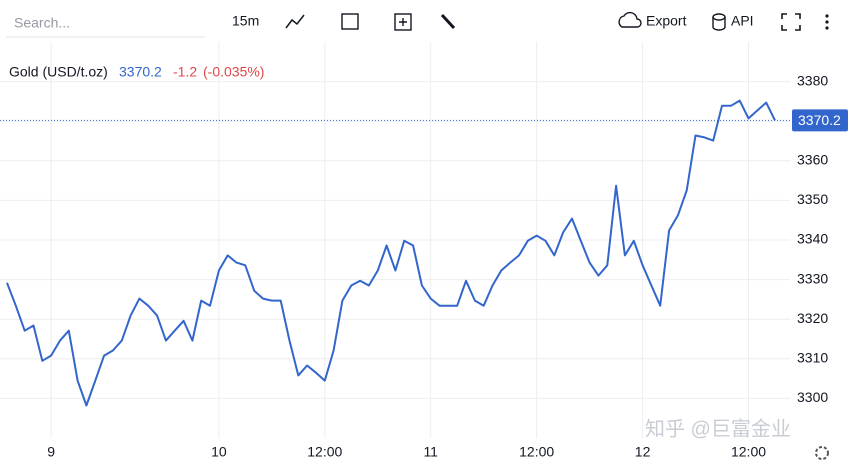 The image size is (851, 463). I want to click on x-tick-label: 11, so click(430, 452).